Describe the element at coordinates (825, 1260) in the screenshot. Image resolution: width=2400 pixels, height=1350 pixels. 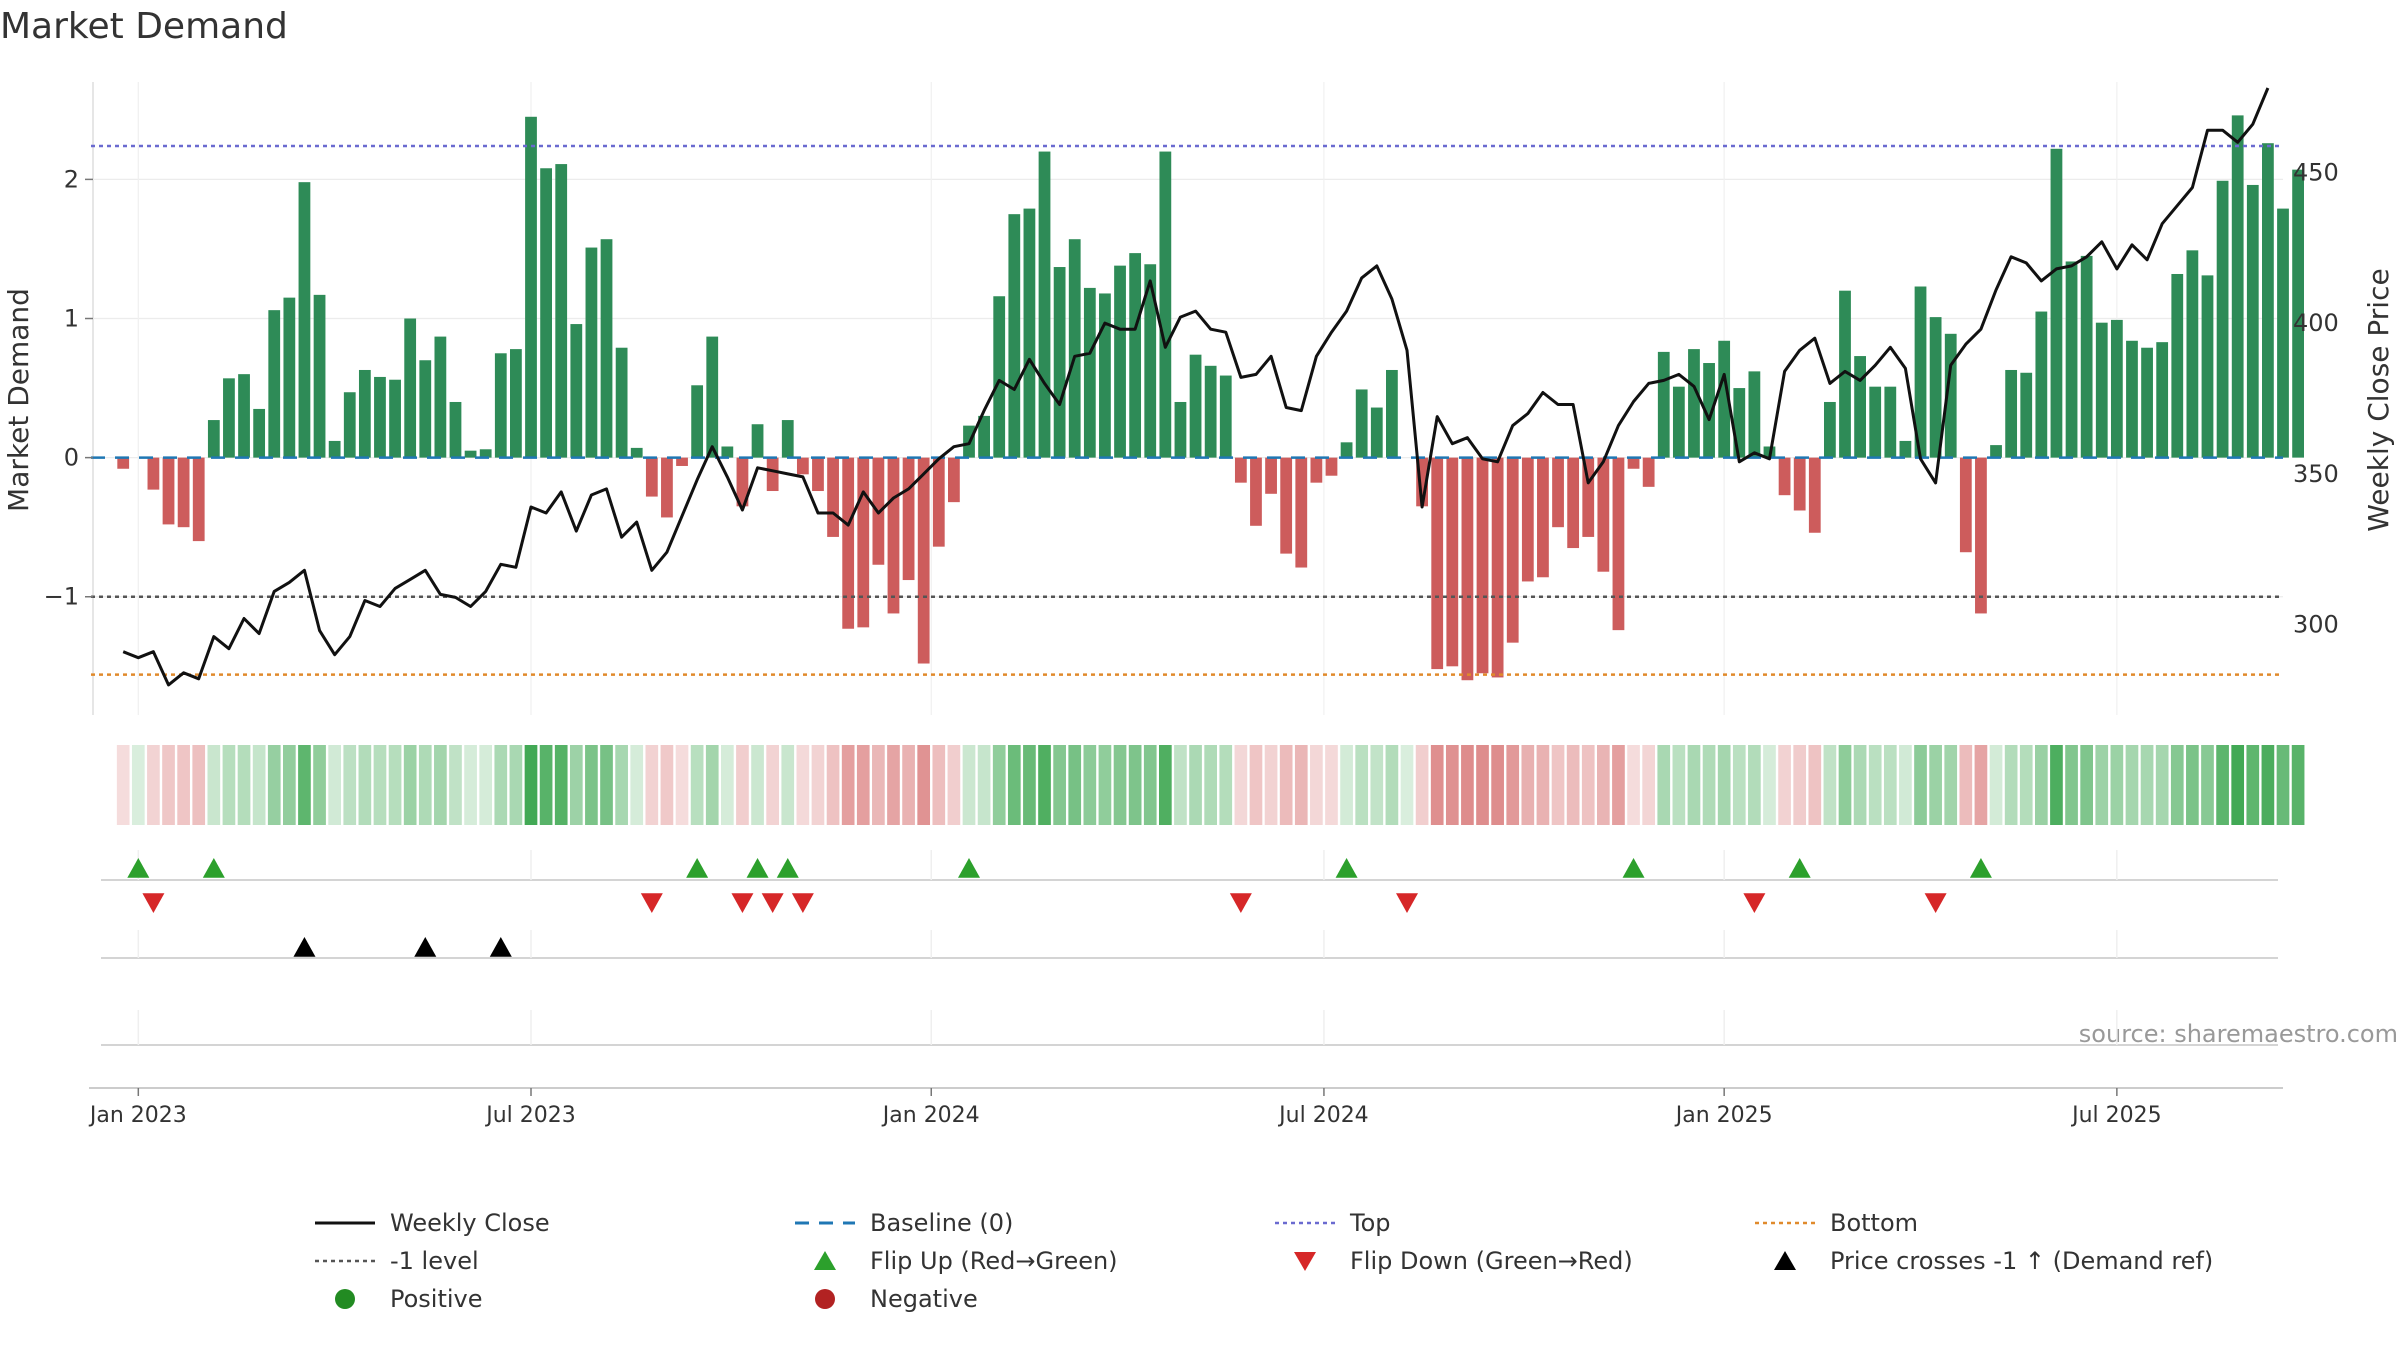
I see `legend-triangle-up` at that location.